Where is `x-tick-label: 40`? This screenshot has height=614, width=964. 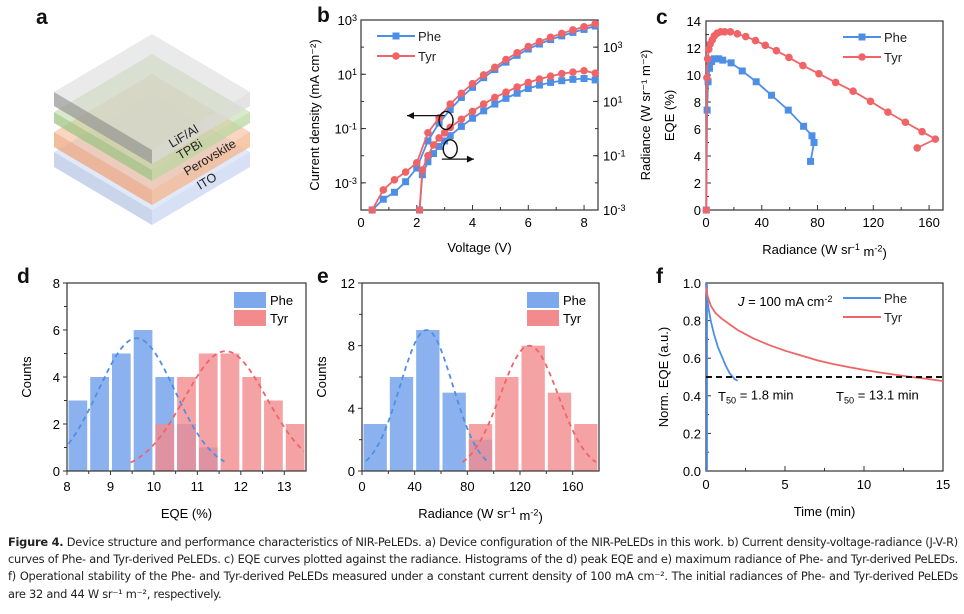 x-tick-label: 40 is located at coordinates (762, 222).